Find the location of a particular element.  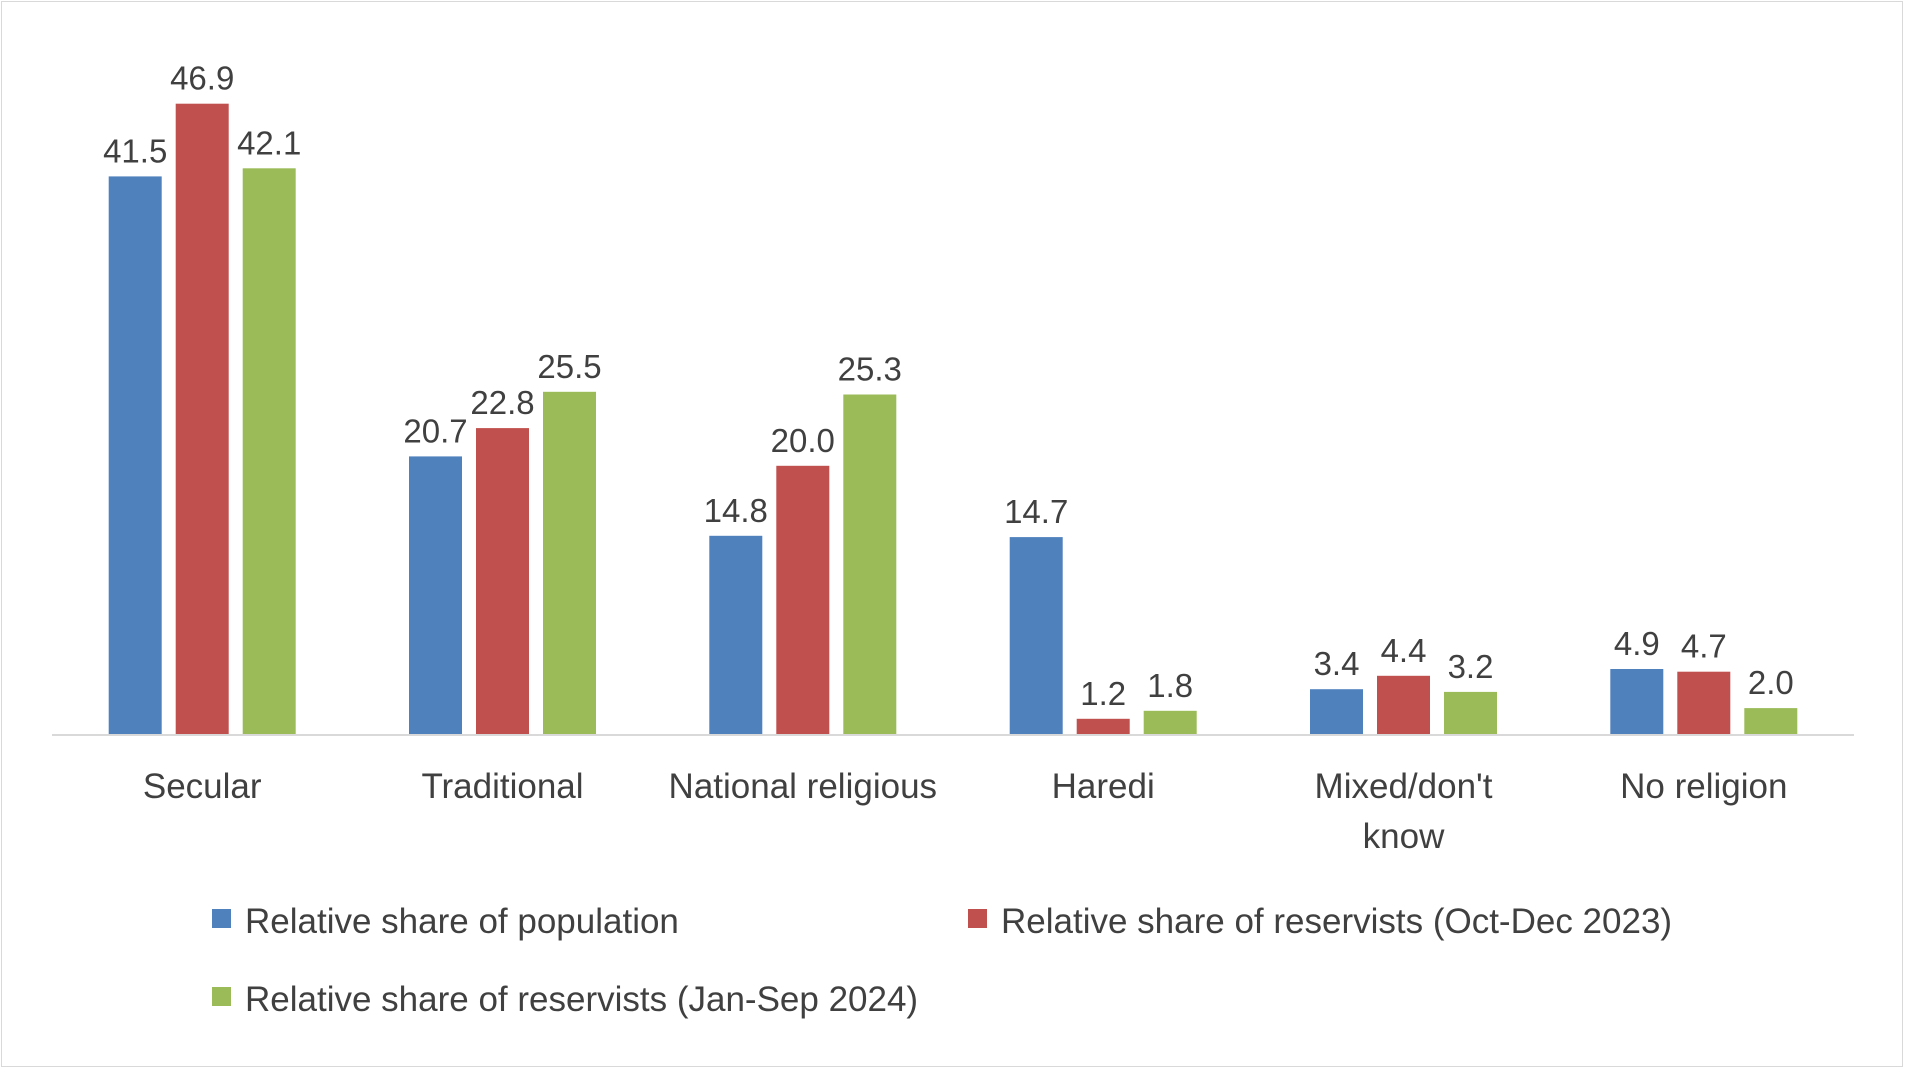

data-label-s0-c1: 20.7 is located at coordinates (435, 430).